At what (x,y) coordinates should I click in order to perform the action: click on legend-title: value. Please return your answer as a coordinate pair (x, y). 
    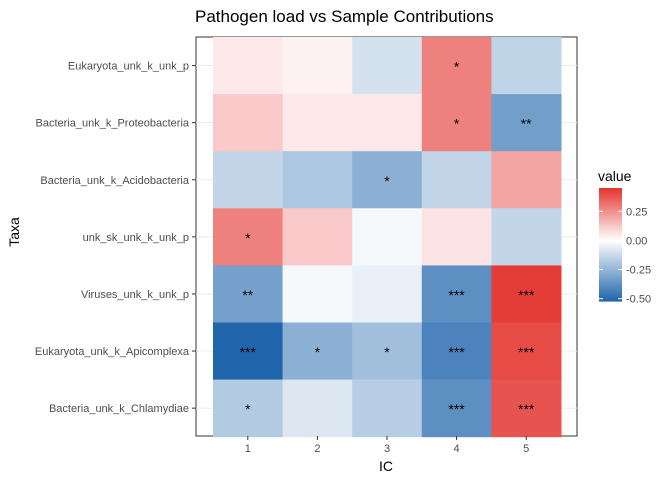
    Looking at the image, I should click on (615, 176).